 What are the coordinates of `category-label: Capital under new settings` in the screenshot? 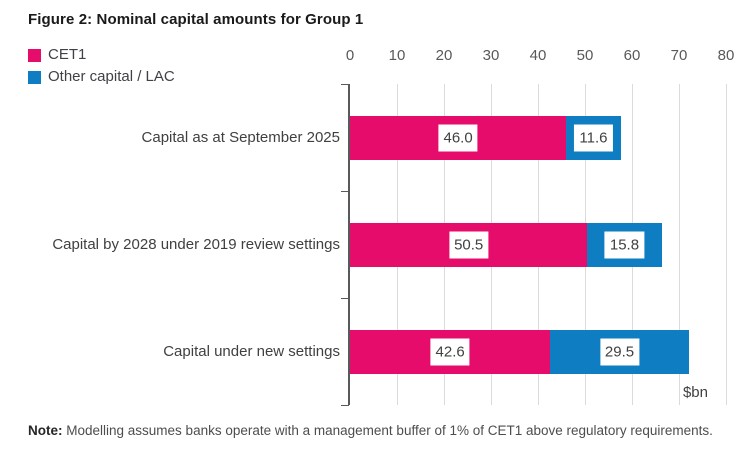 It's located at (251, 351).